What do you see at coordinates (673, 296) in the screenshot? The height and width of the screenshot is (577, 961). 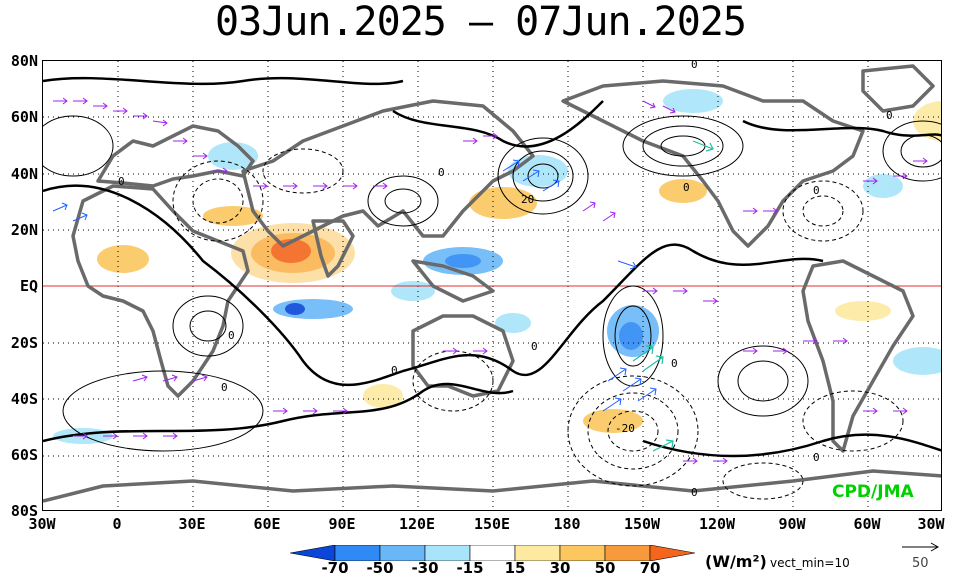 I see `flux-vectors-strongest` at bounding box center [673, 296].